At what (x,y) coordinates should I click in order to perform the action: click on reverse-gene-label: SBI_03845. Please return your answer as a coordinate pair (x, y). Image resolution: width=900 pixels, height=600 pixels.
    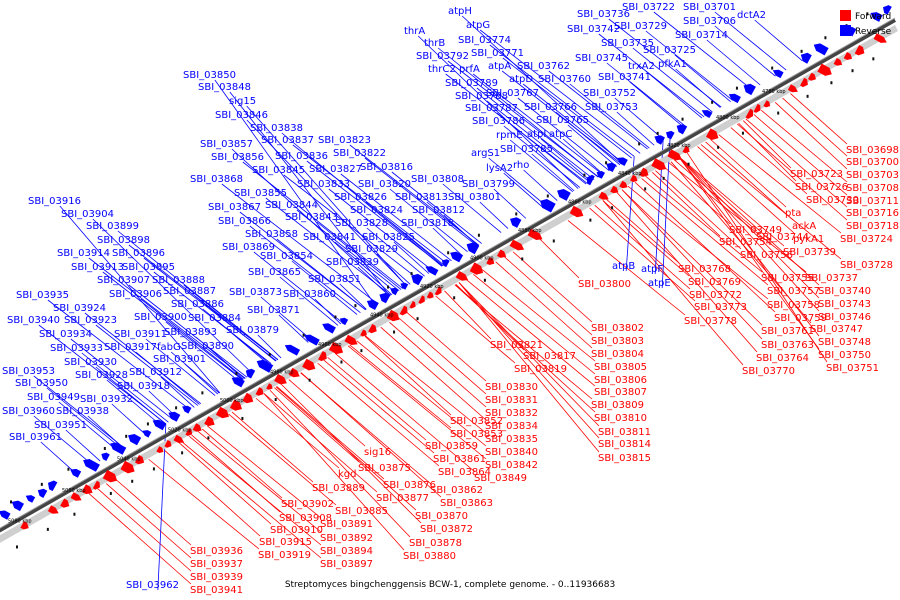
    Looking at the image, I should click on (278, 170).